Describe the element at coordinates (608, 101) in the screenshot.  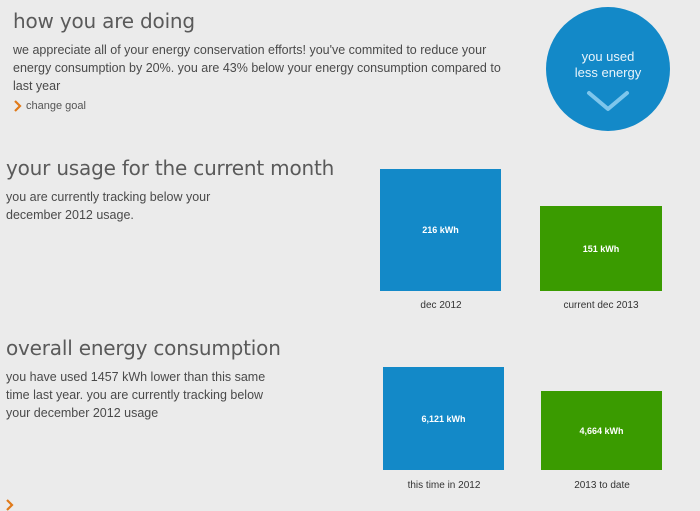
I see `chevron-down-icon` at that location.